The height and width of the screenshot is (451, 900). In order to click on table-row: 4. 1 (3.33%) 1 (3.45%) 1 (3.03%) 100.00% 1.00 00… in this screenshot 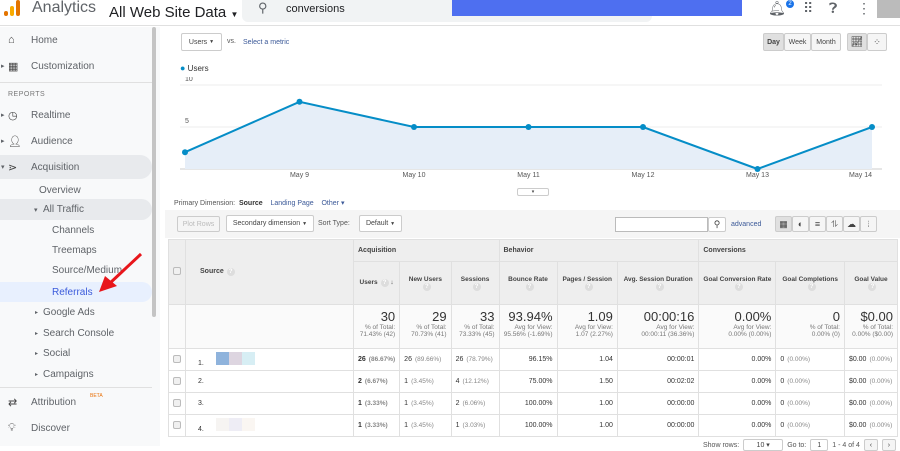, I will do `click(533, 425)`.